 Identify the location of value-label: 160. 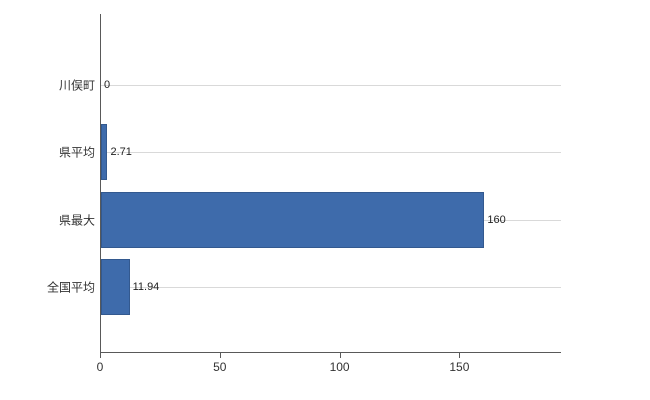
(496, 219).